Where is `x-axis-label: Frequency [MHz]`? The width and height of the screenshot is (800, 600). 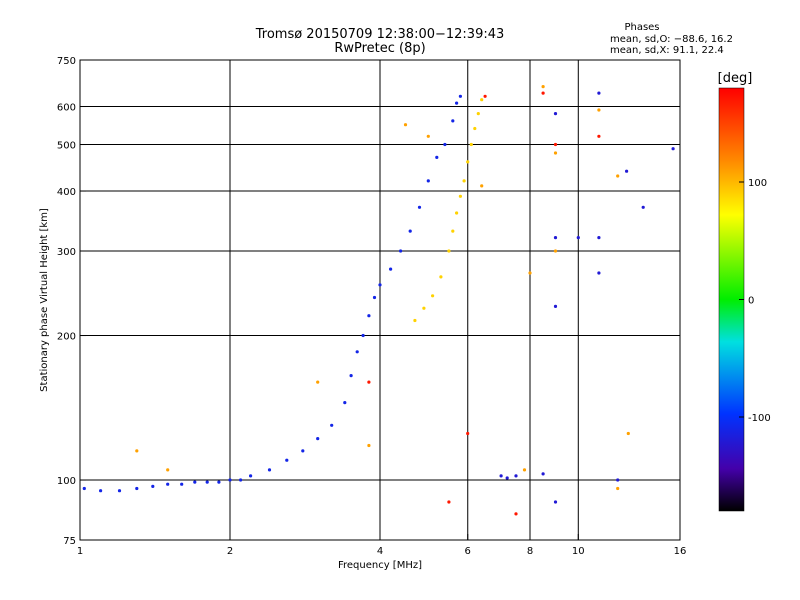
x-axis-label: Frequency [MHz] is located at coordinates (380, 565).